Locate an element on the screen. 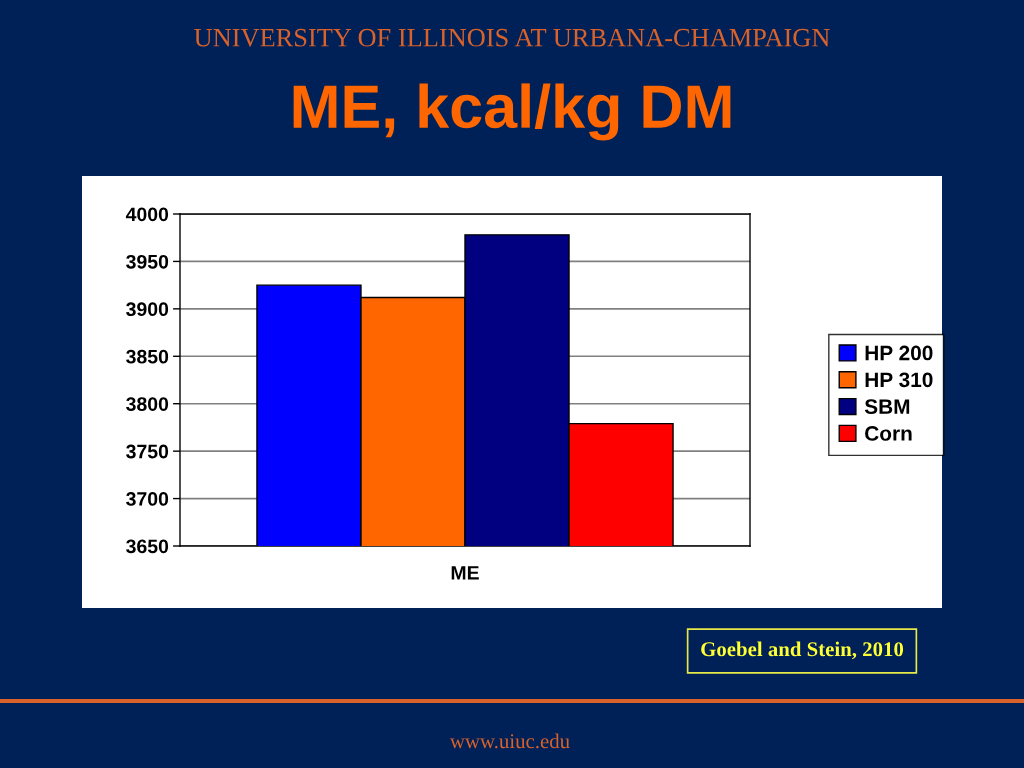 Image resolution: width=1024 pixels, height=768 pixels. text: UNIVERSITY OF ILLINOIS AT URBANA-CHAMPAIGN is located at coordinates (512, 37).